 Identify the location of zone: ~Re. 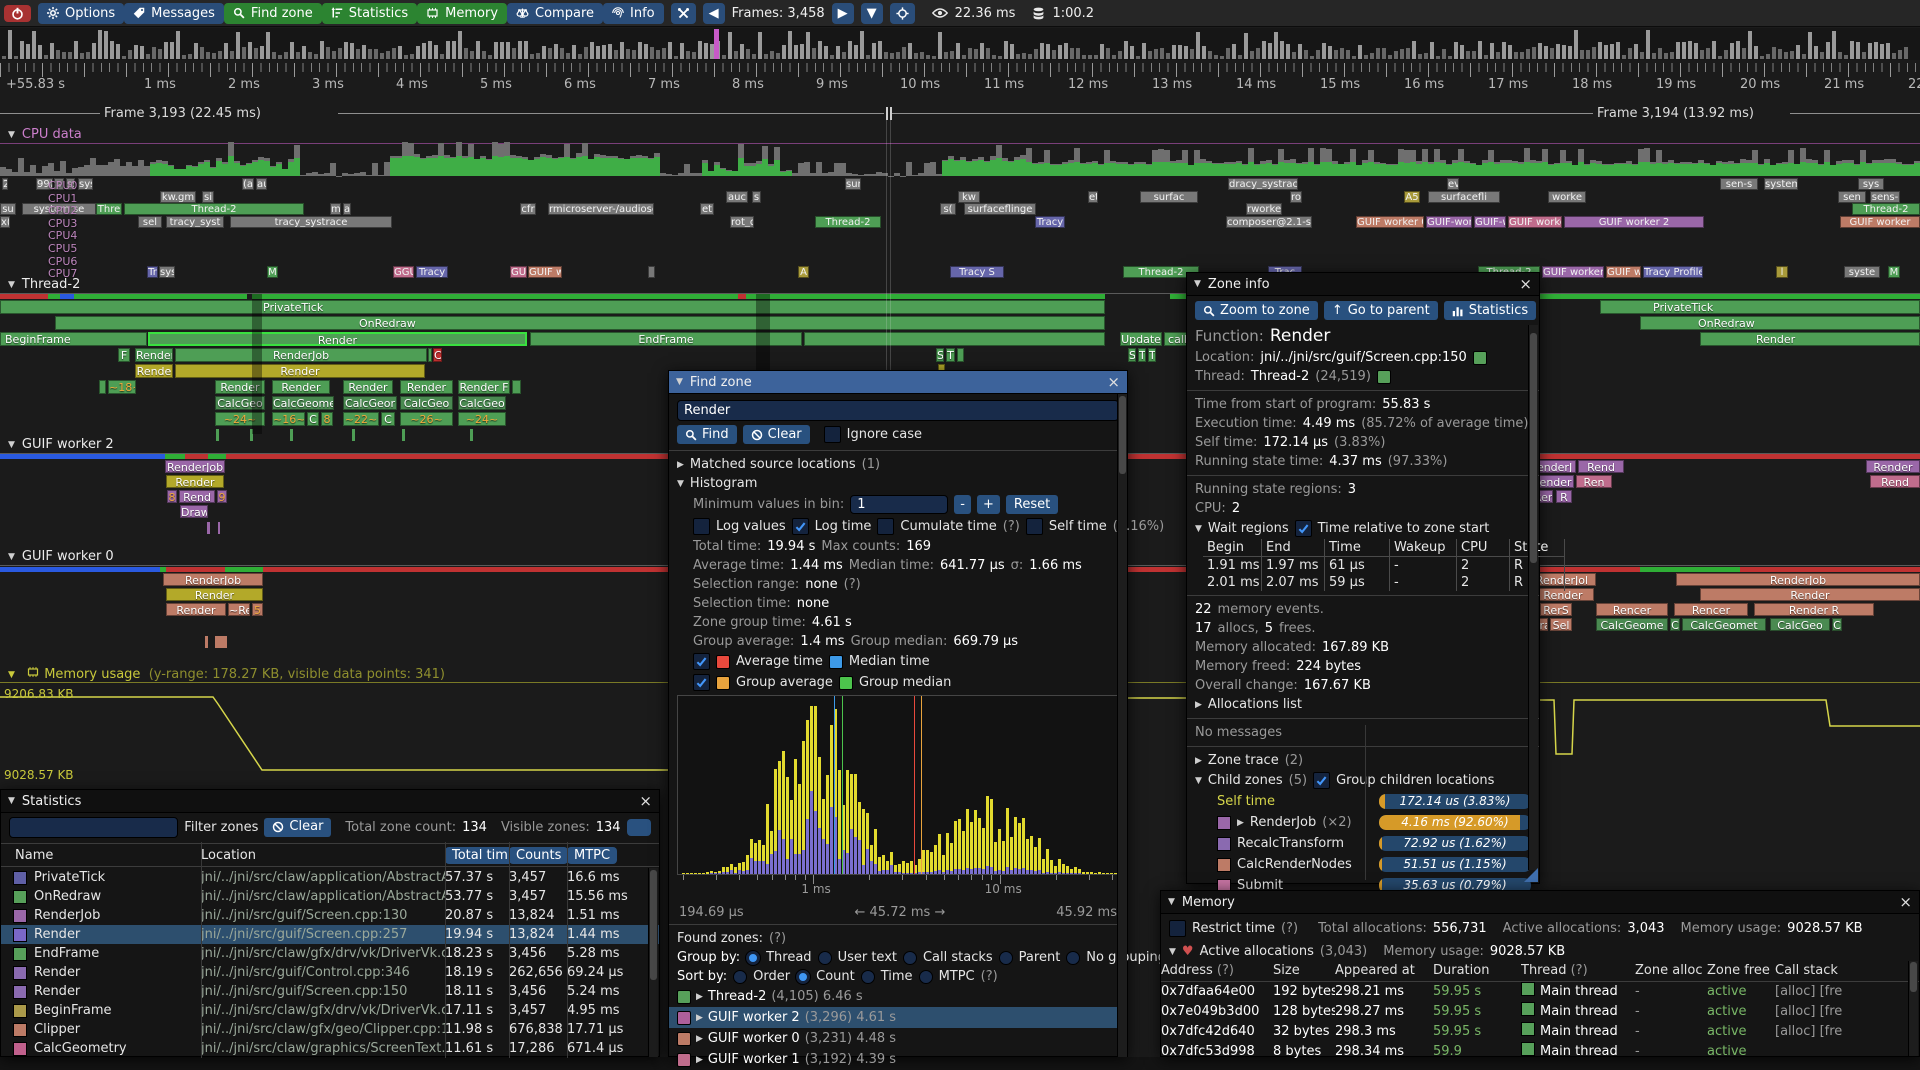
(239, 609).